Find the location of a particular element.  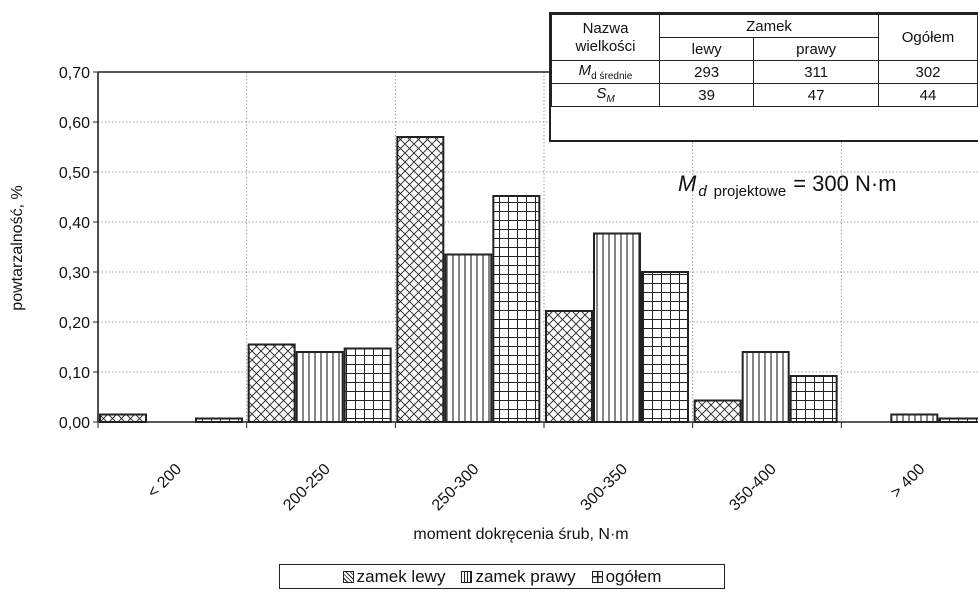

y-tick-label: 0,70 is located at coordinates (74, 73).